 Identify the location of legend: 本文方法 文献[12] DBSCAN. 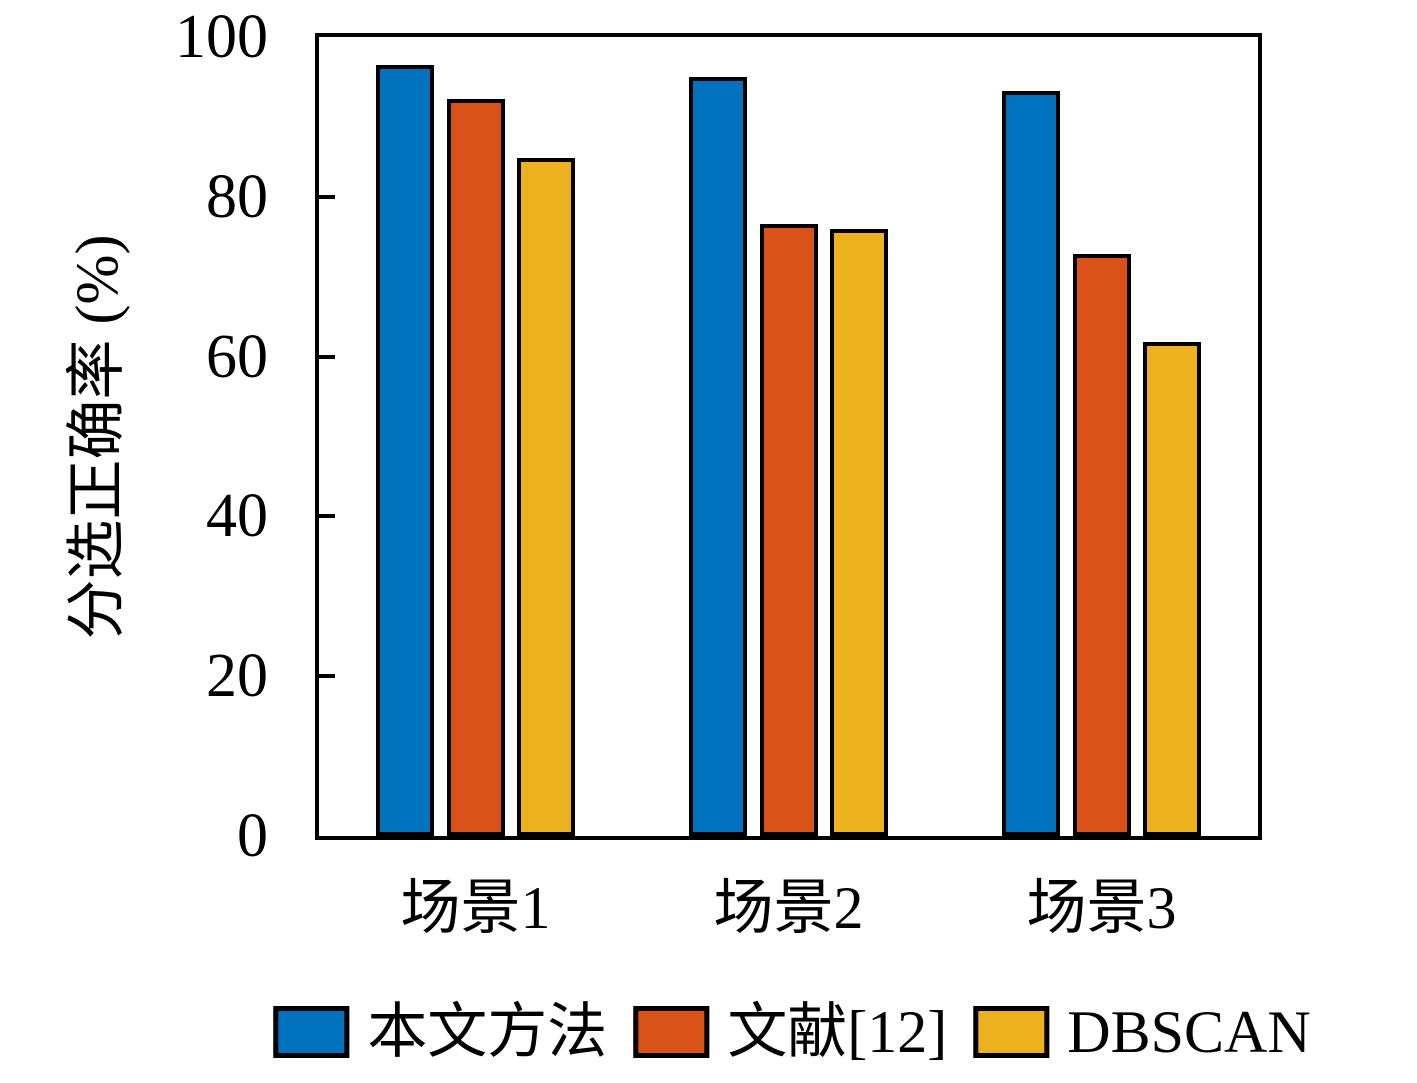
(792, 1032).